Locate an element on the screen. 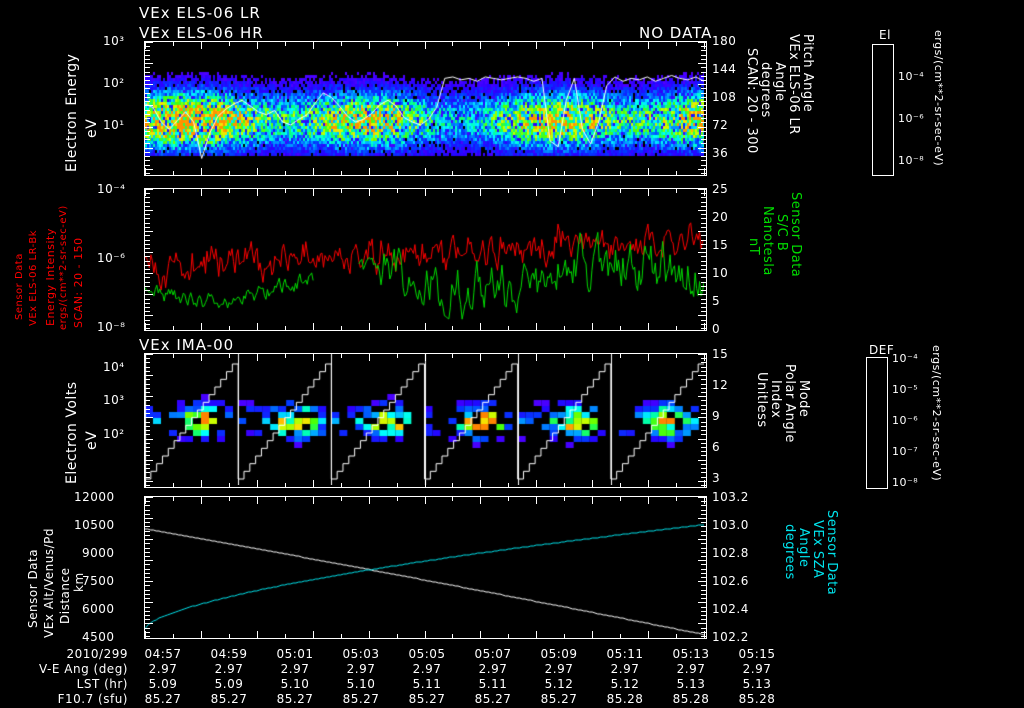  panel-3-ytick-1: 10³ is located at coordinates (114, 400).